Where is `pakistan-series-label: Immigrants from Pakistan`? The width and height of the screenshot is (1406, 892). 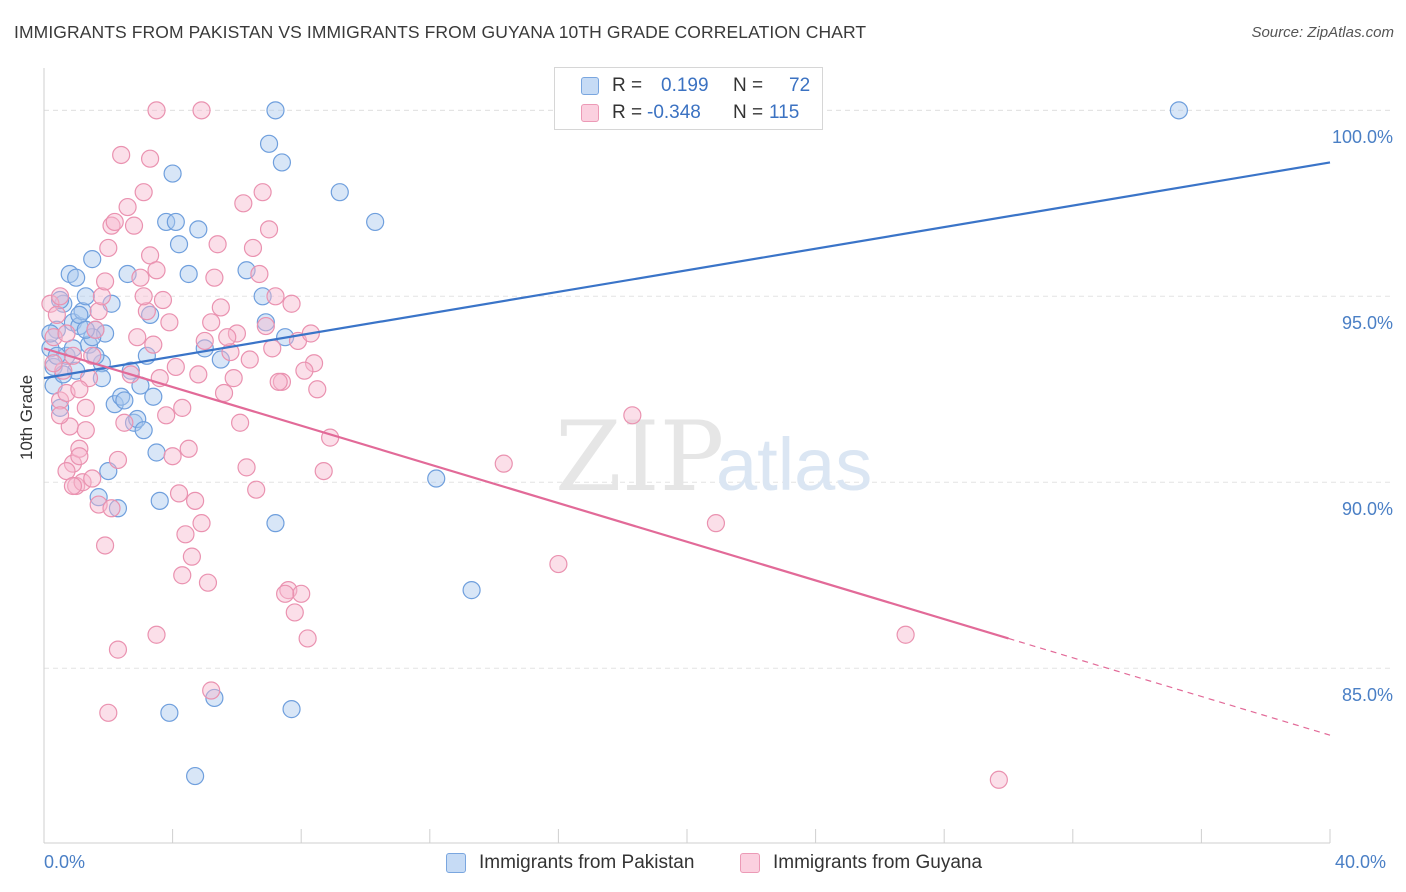
pakistan-series-label: Immigrants from Pakistan is located at coordinates (587, 862).